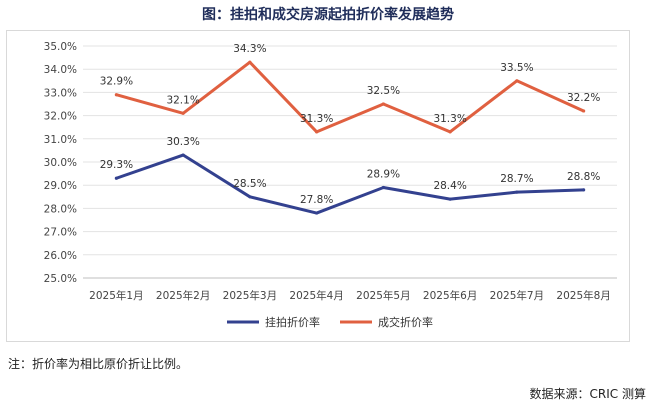 The height and width of the screenshot is (406, 656). Describe the element at coordinates (250, 295) in the screenshot. I see `x-tick-label: 2025年3月` at that location.